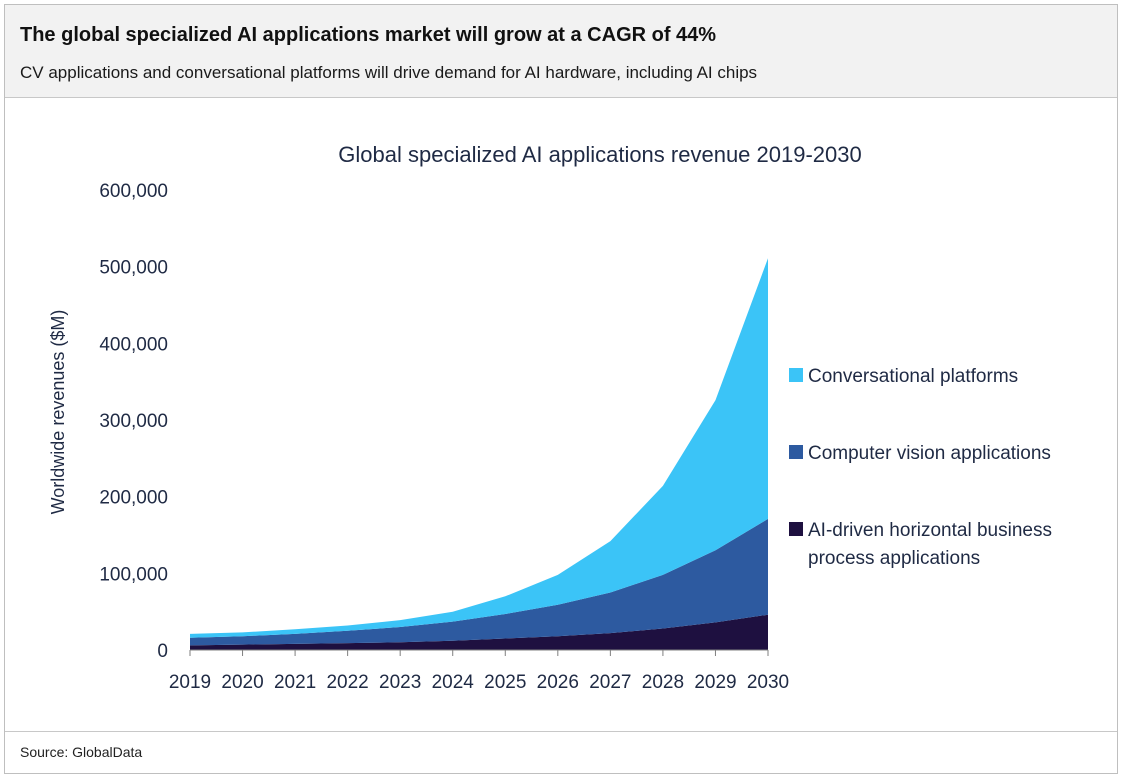 This screenshot has width=1123, height=778. What do you see at coordinates (400, 682) in the screenshot?
I see `x-tick-label: 2023` at bounding box center [400, 682].